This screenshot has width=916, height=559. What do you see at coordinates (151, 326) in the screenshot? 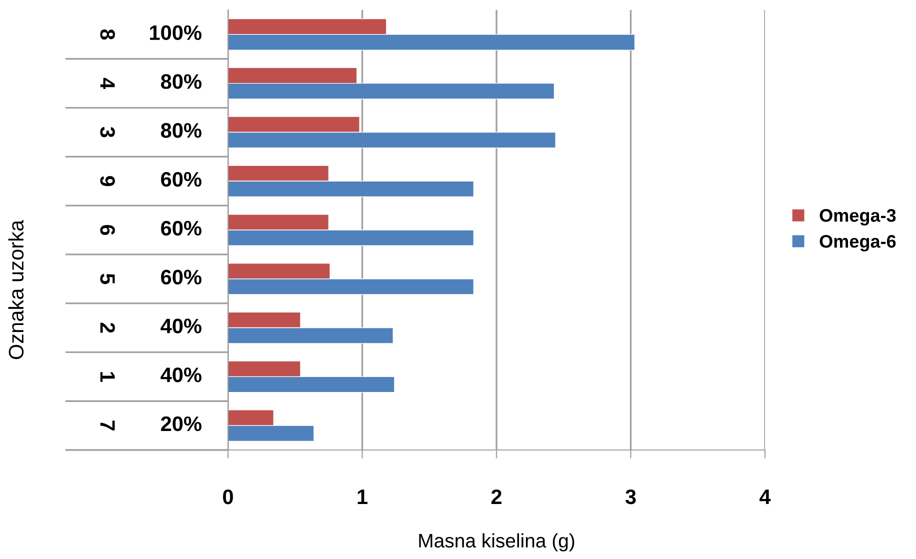
I see `category-label: 2 40%` at bounding box center [151, 326].